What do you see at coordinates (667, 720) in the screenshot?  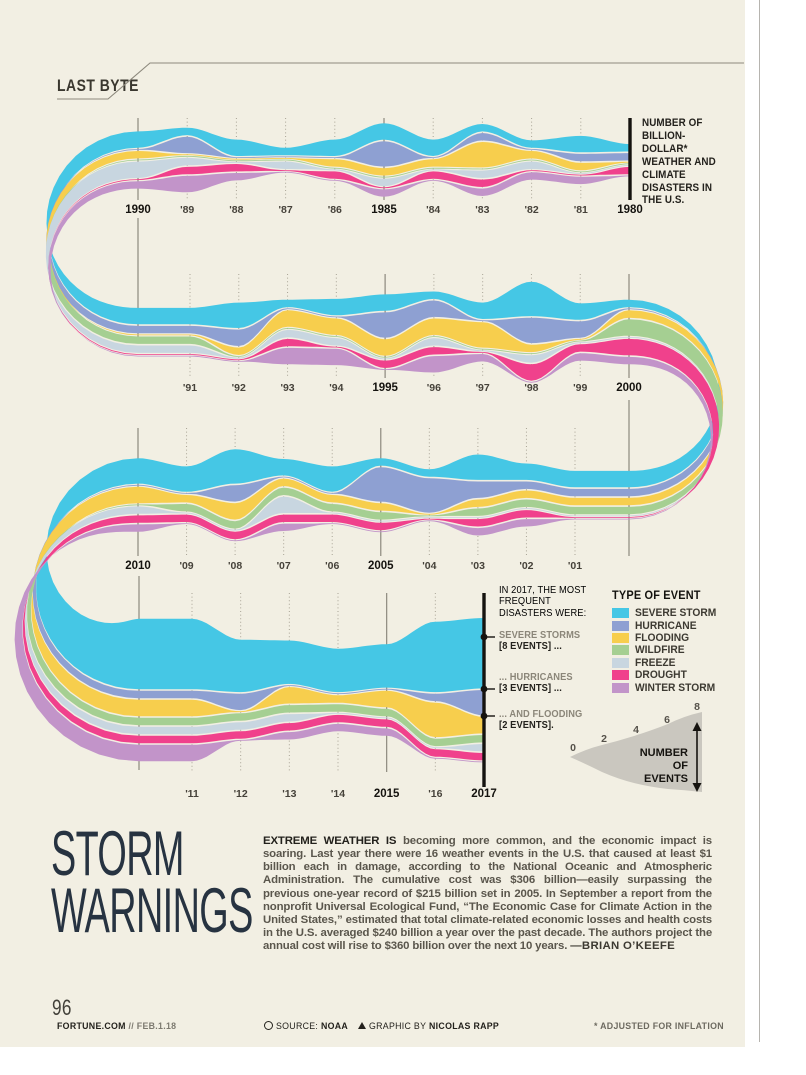 I see `scale-tick: 6` at bounding box center [667, 720].